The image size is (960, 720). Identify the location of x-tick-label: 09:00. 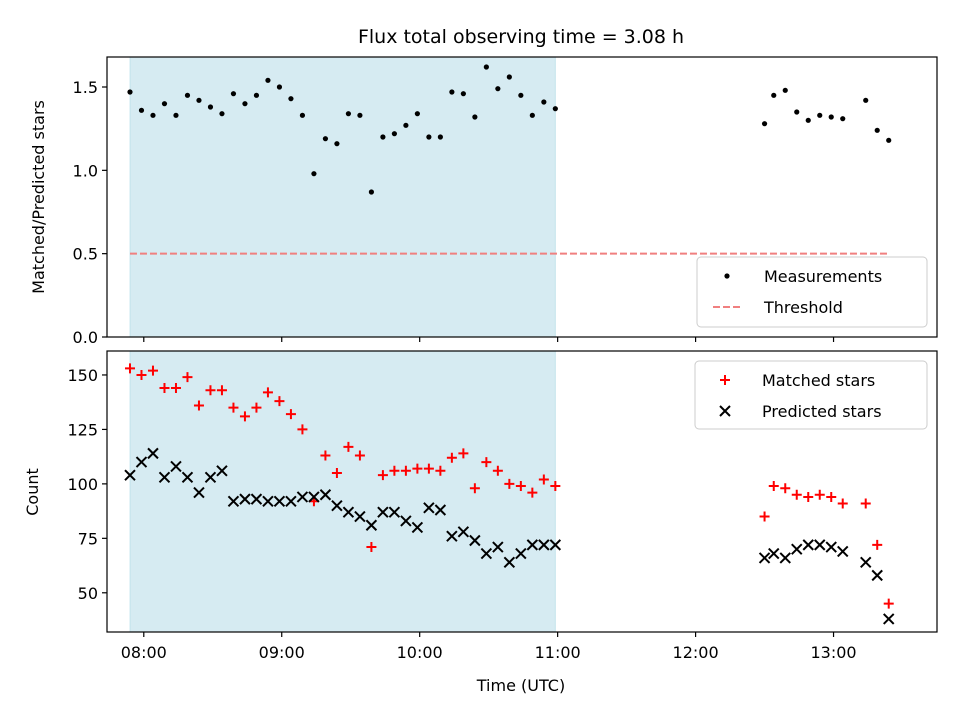
(282, 652).